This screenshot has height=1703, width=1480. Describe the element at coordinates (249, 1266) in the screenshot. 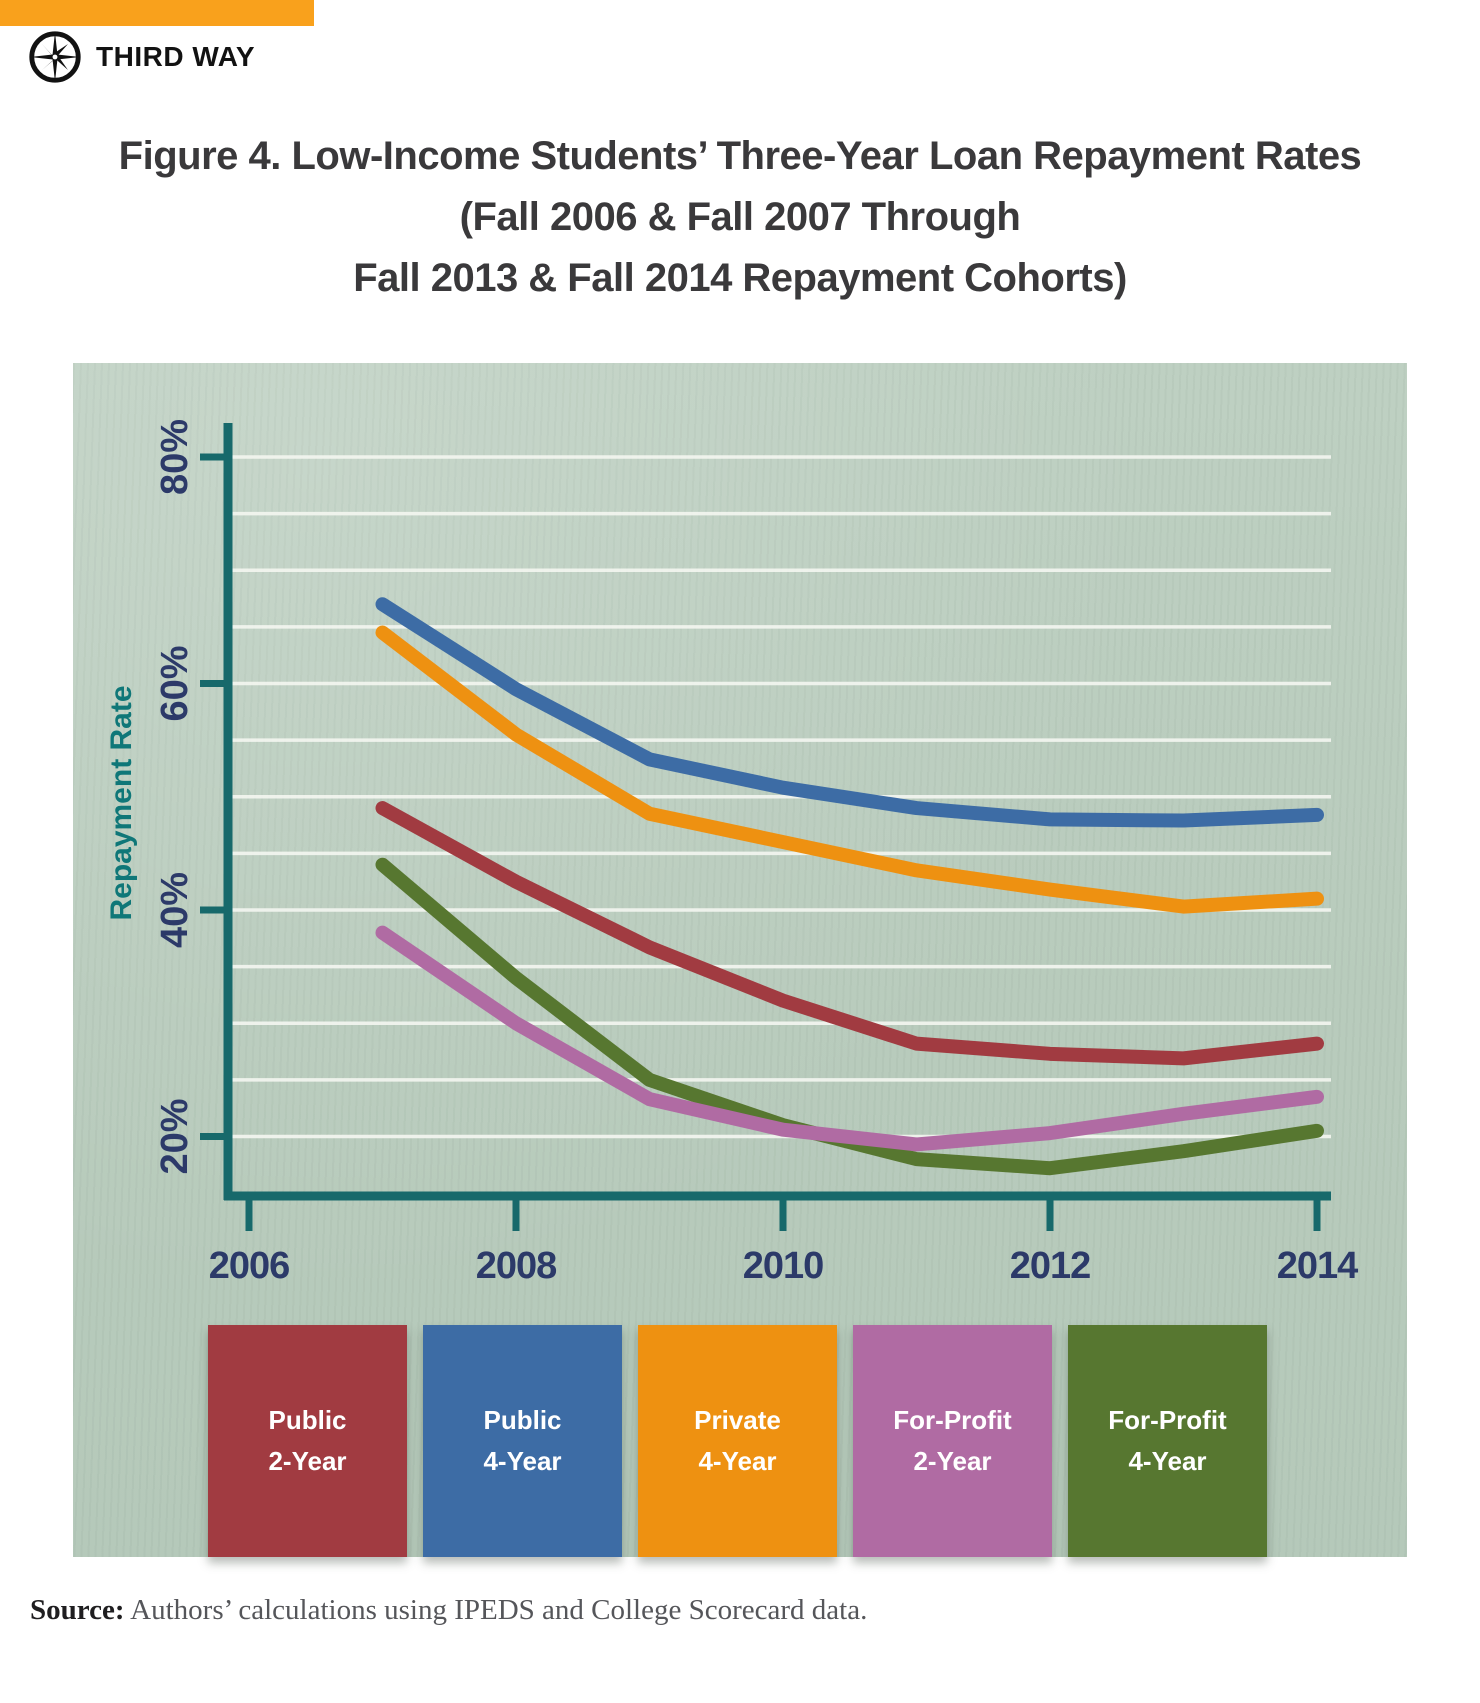

I see `x-tick-label-2006: 2006` at that location.